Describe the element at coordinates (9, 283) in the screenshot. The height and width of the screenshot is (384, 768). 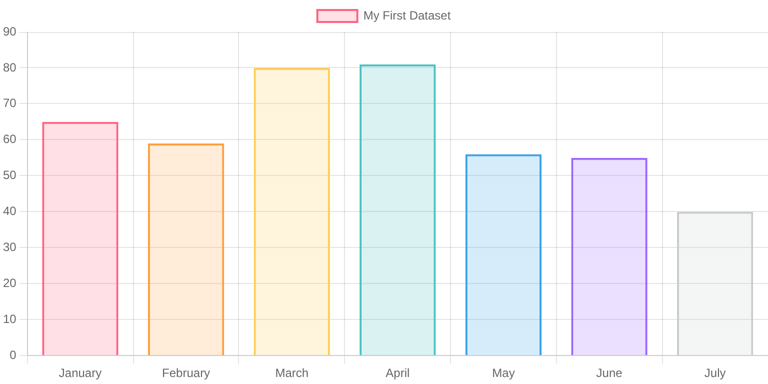
I see `y-tick-label: 20` at that location.